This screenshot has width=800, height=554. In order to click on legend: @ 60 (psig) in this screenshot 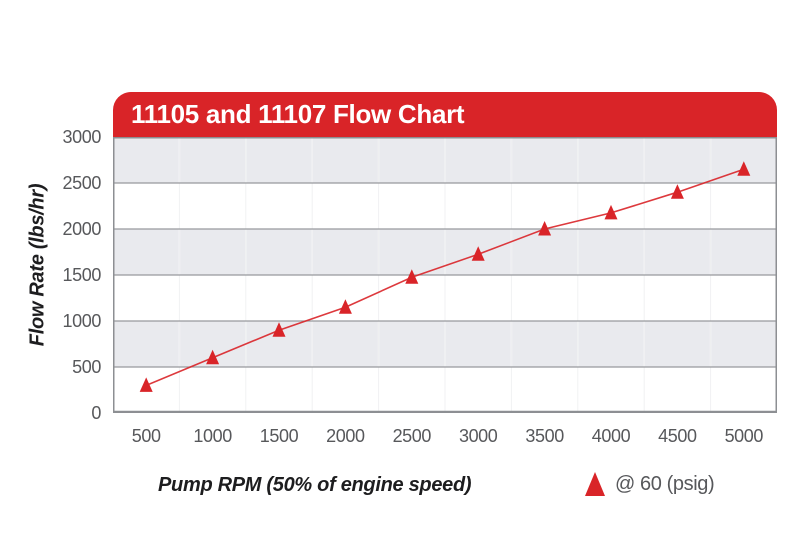, I will do `click(649, 484)`.